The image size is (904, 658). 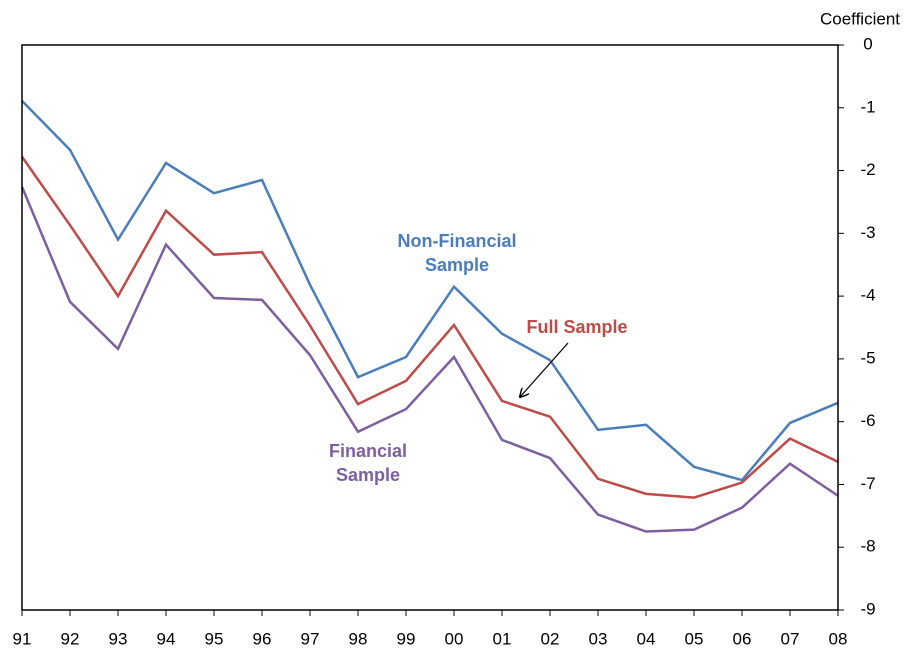 I want to click on x-tick-label: 05, so click(x=694, y=638).